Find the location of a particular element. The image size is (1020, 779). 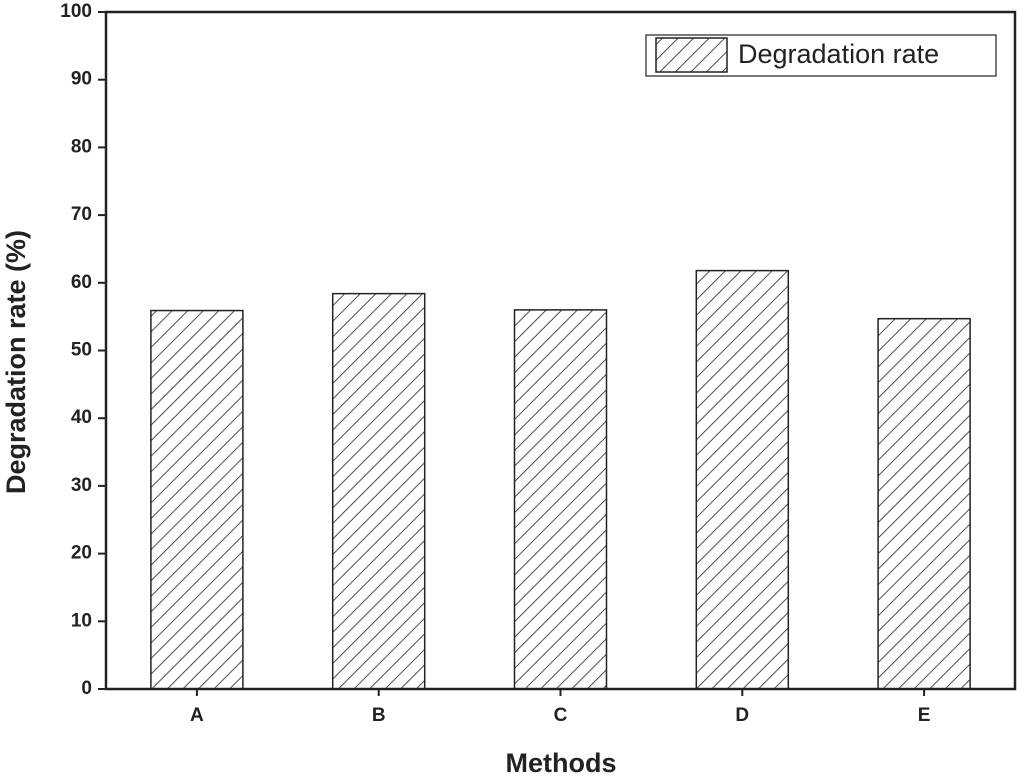

legend-label: Degradation rate is located at coordinates (838, 54).